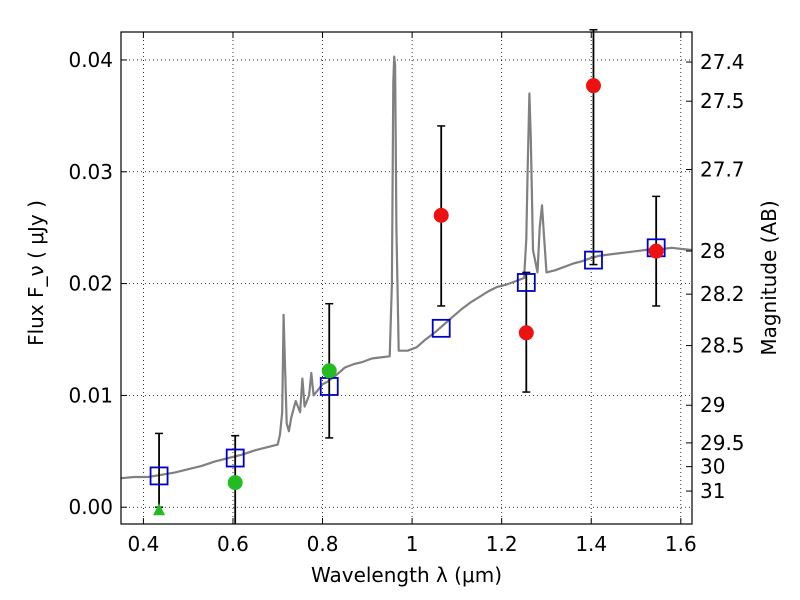  What do you see at coordinates (143, 544) in the screenshot?
I see `x-tick-label: 0.4` at bounding box center [143, 544].